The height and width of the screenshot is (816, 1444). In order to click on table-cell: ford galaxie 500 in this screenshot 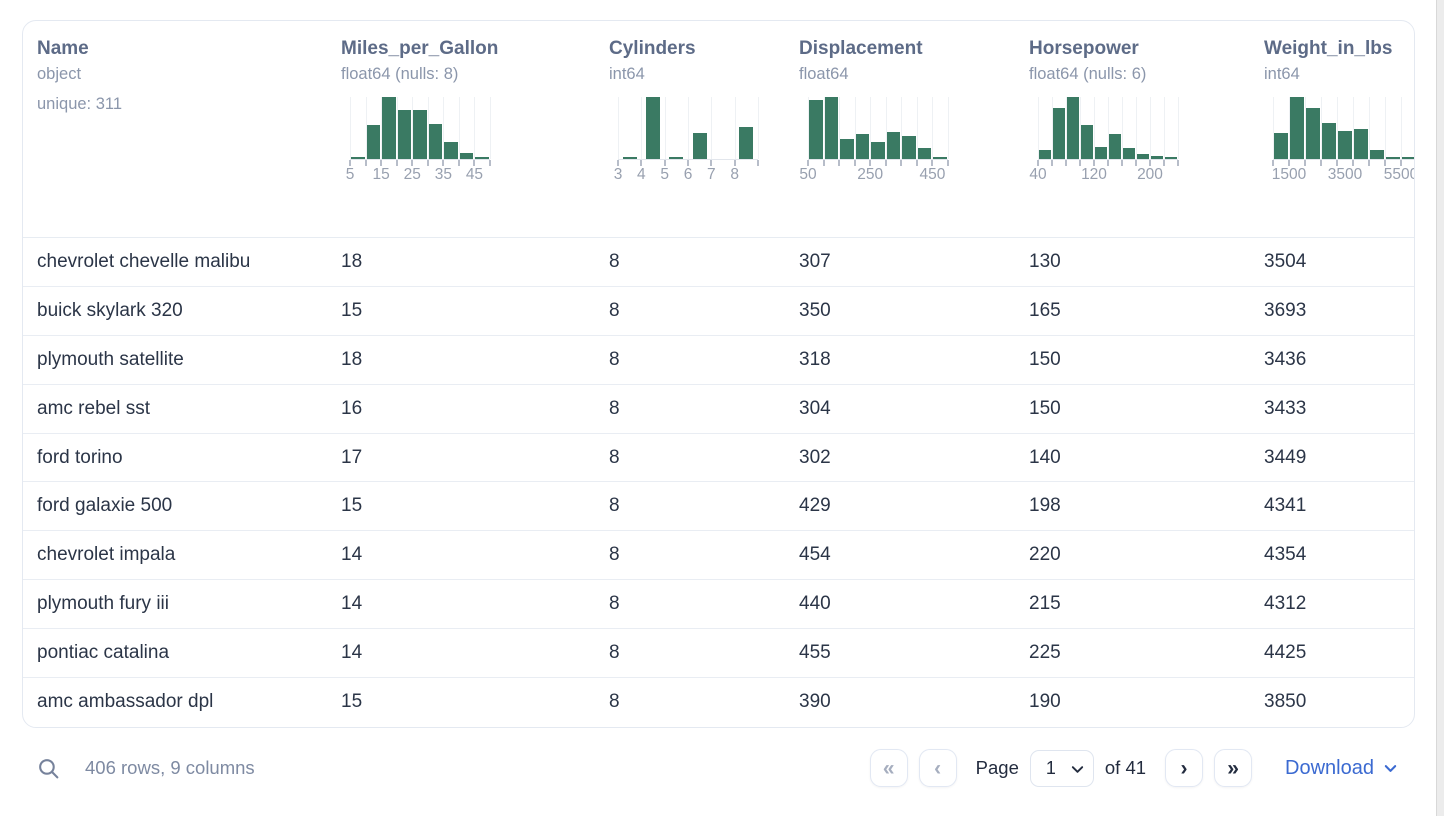, I will do `click(105, 506)`.